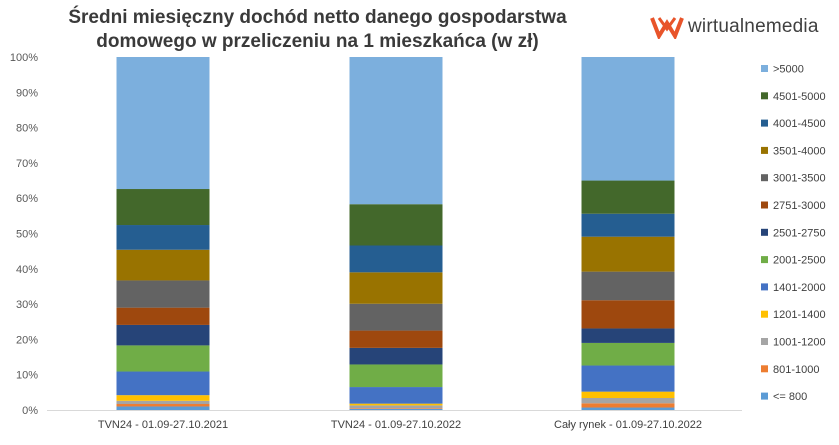 The width and height of the screenshot is (839, 445). Describe the element at coordinates (24, 58) in the screenshot. I see `y-tick-label: 100%` at that location.